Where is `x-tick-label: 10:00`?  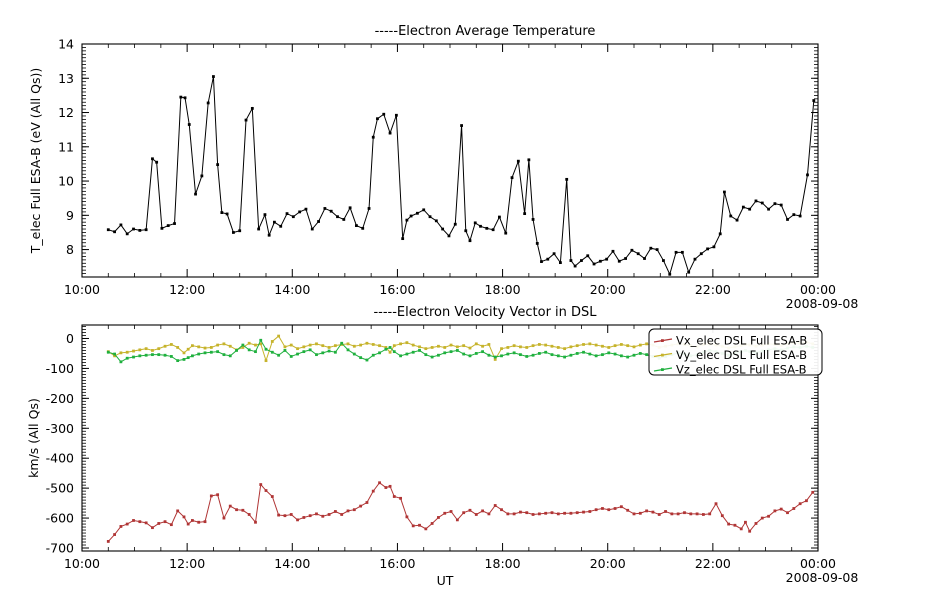
x-tick-label: 10:00 is located at coordinates (82, 563).